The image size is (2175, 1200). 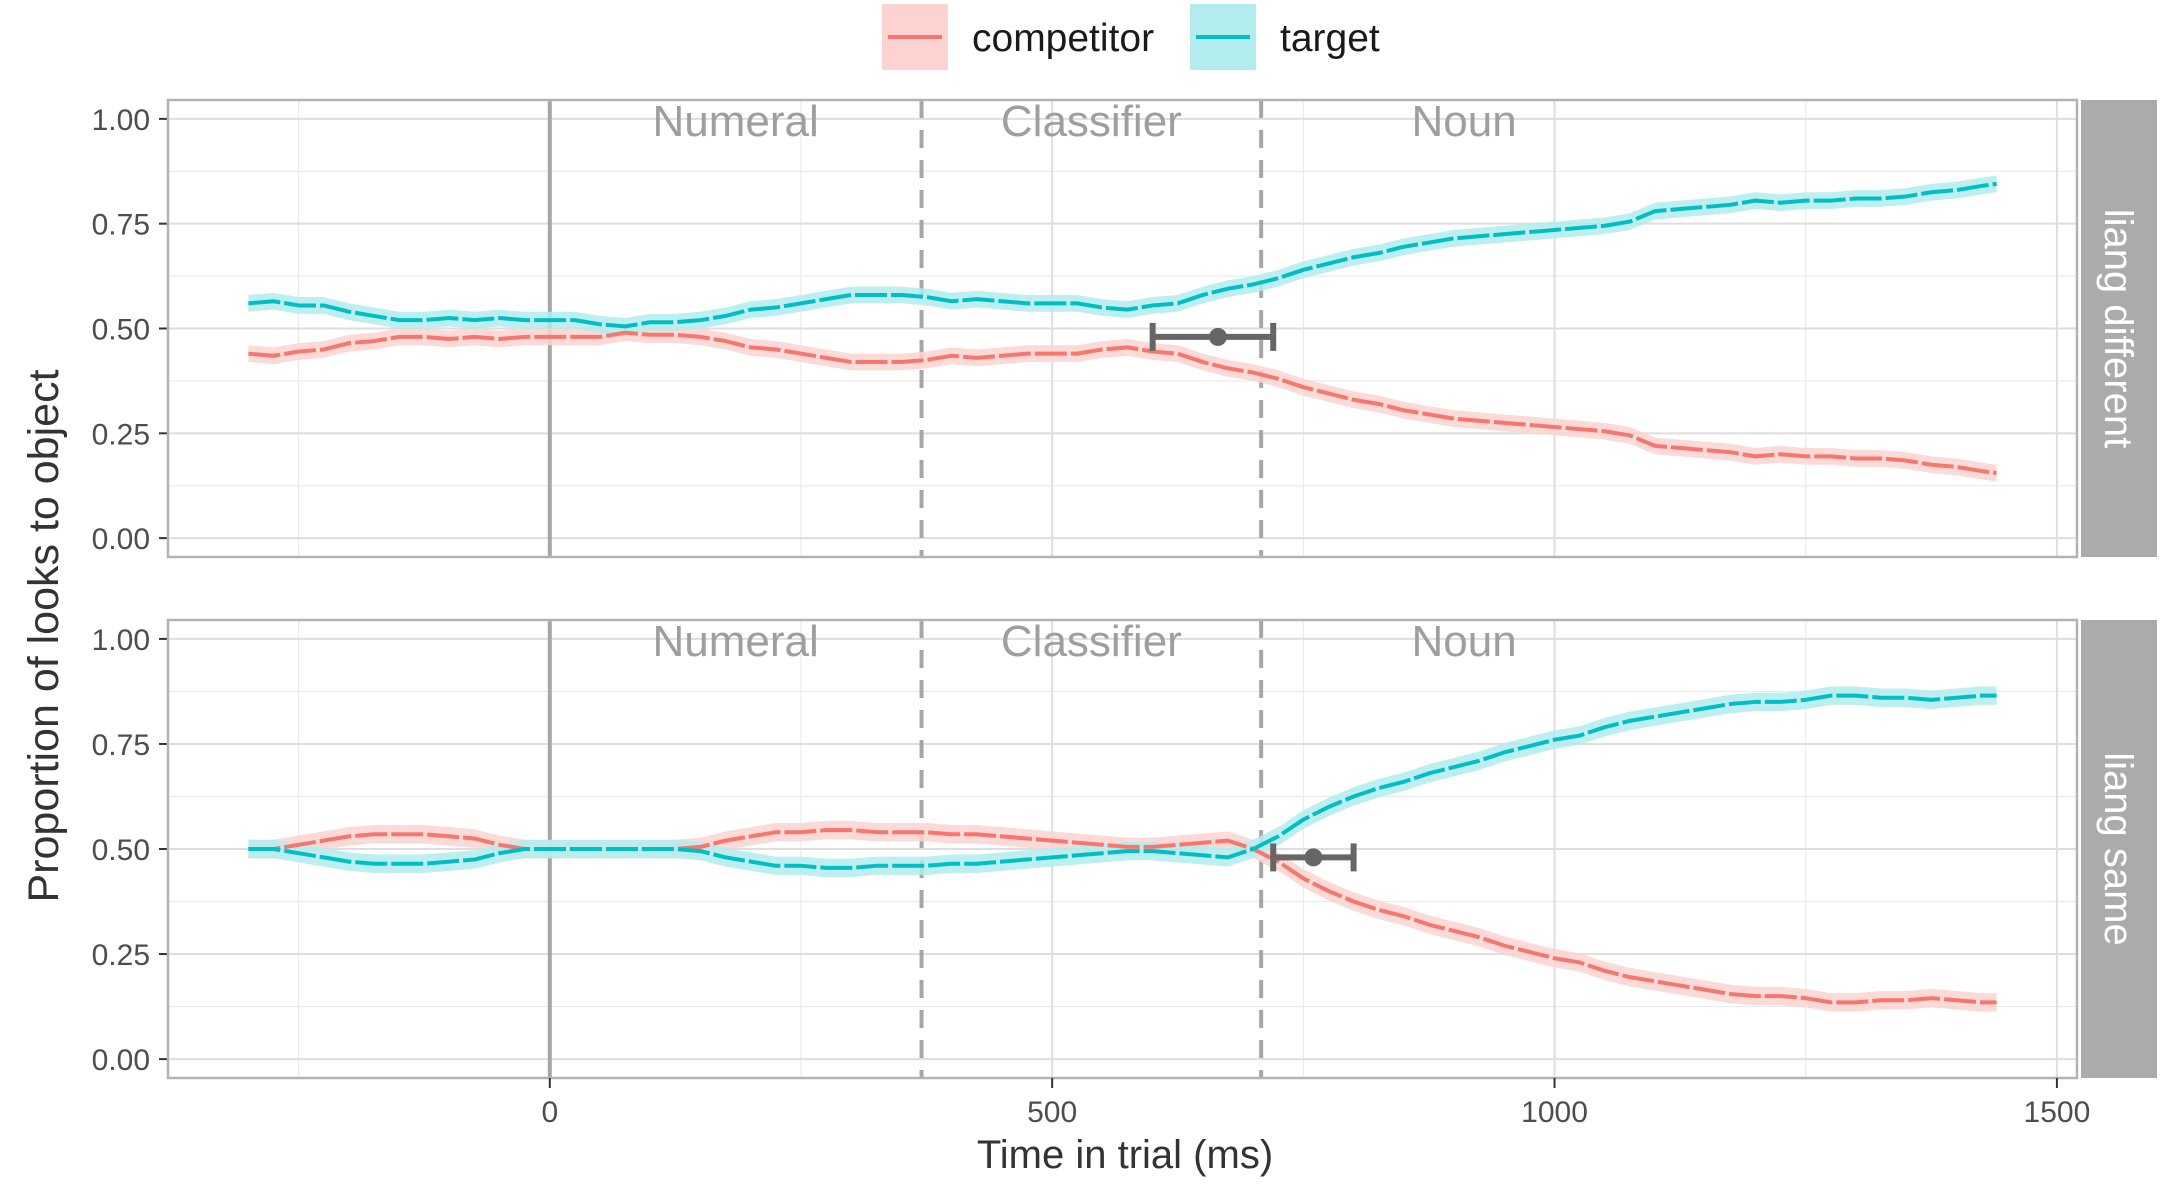 I want to click on facet-strip-label: liang different, so click(x=2118, y=328).